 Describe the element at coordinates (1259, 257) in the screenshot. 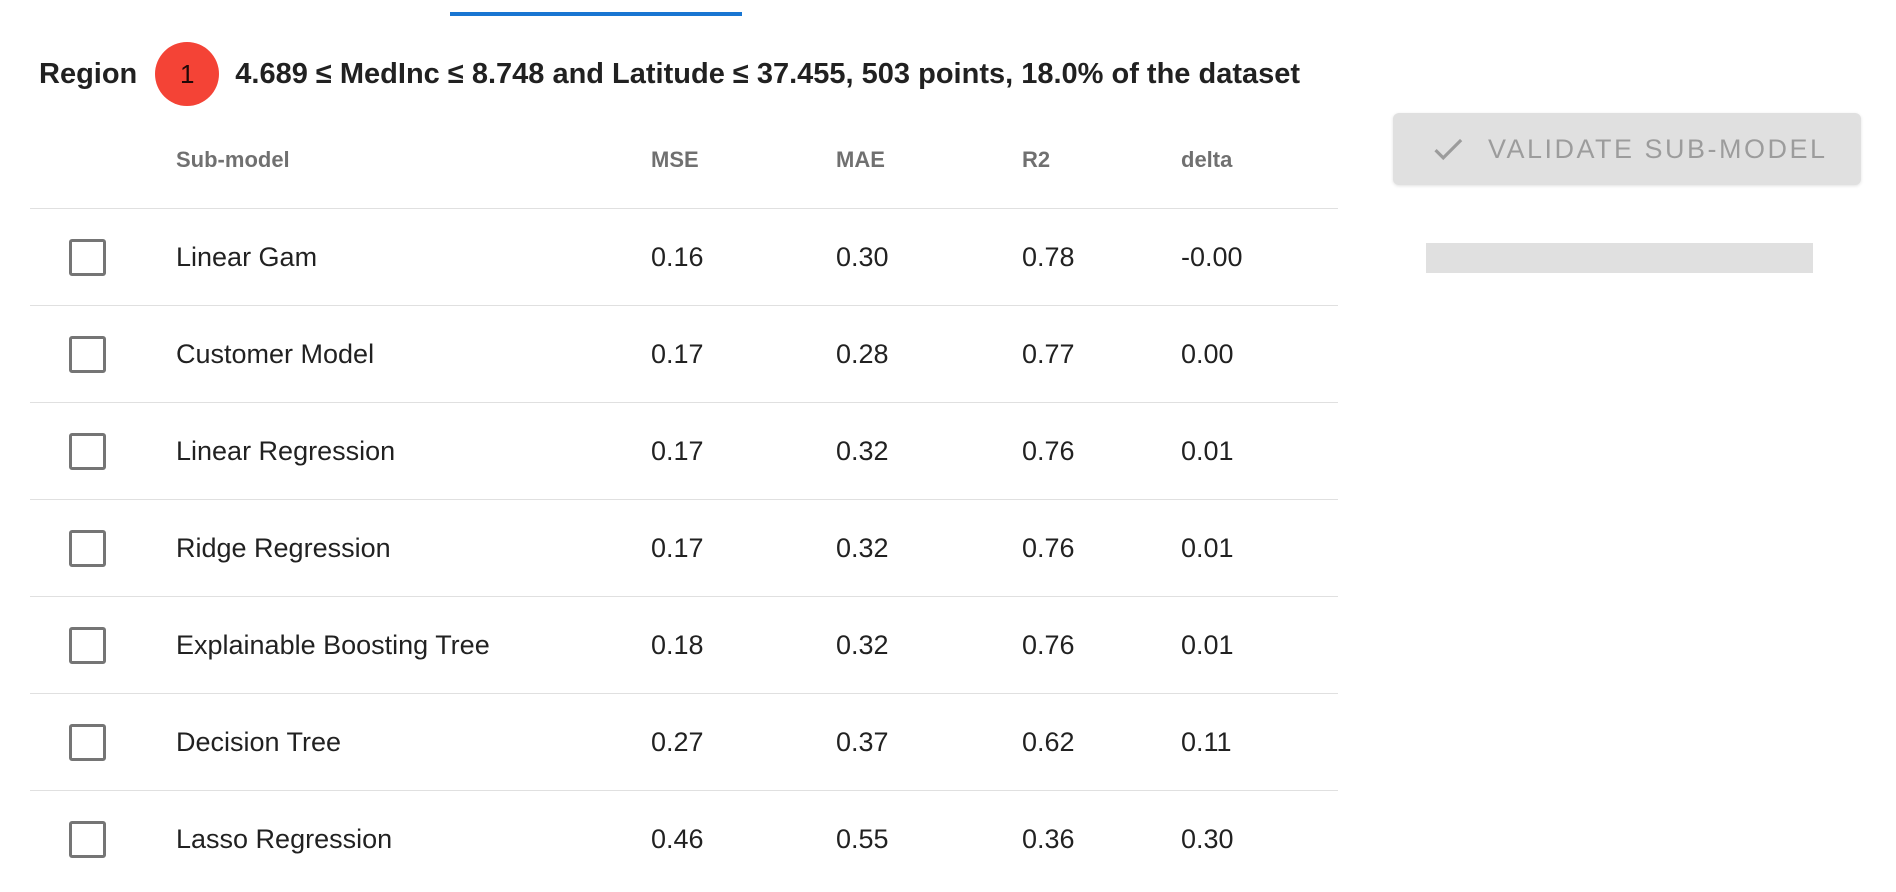

I see `delta-cell: -0.00` at that location.